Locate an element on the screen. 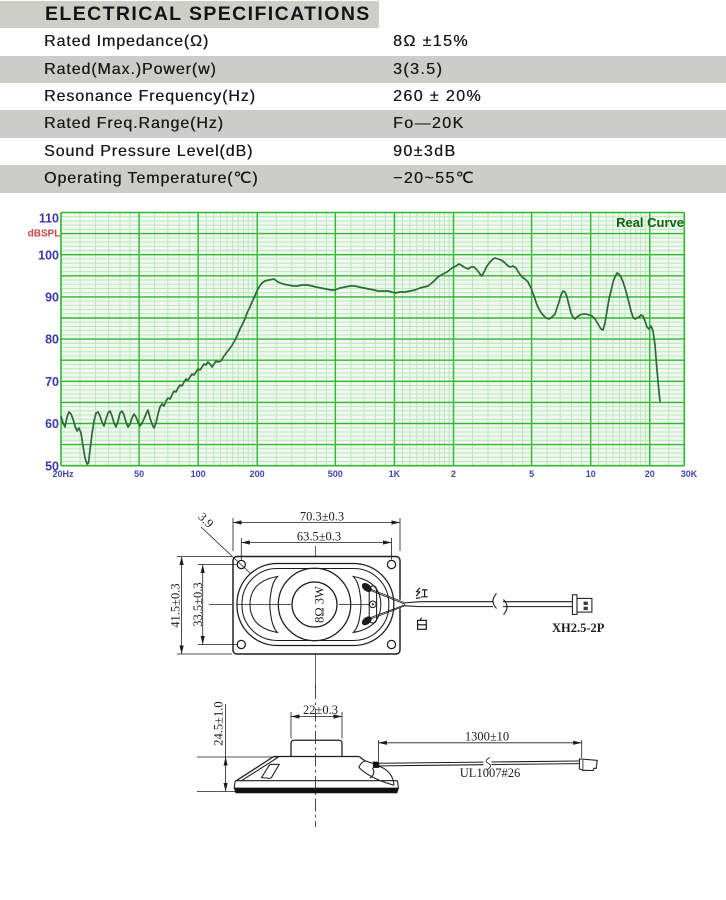 This screenshot has width=726, height=900. svg-text: 2 is located at coordinates (453, 474).